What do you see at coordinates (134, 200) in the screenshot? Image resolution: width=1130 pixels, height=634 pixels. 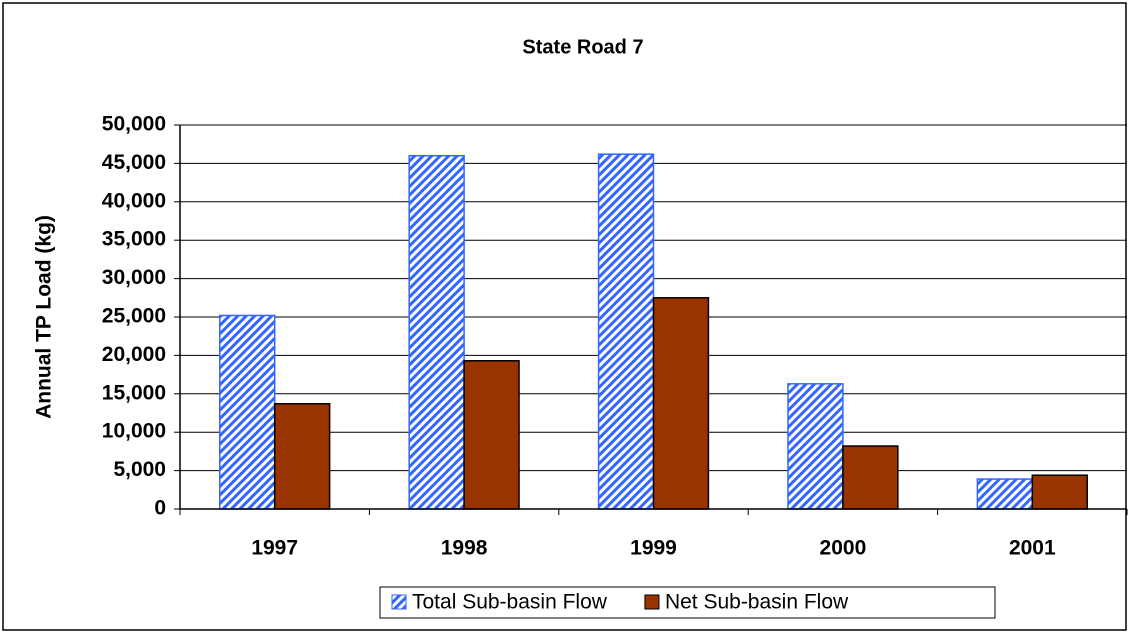 I see `y-tick-label: 40,000` at bounding box center [134, 200].